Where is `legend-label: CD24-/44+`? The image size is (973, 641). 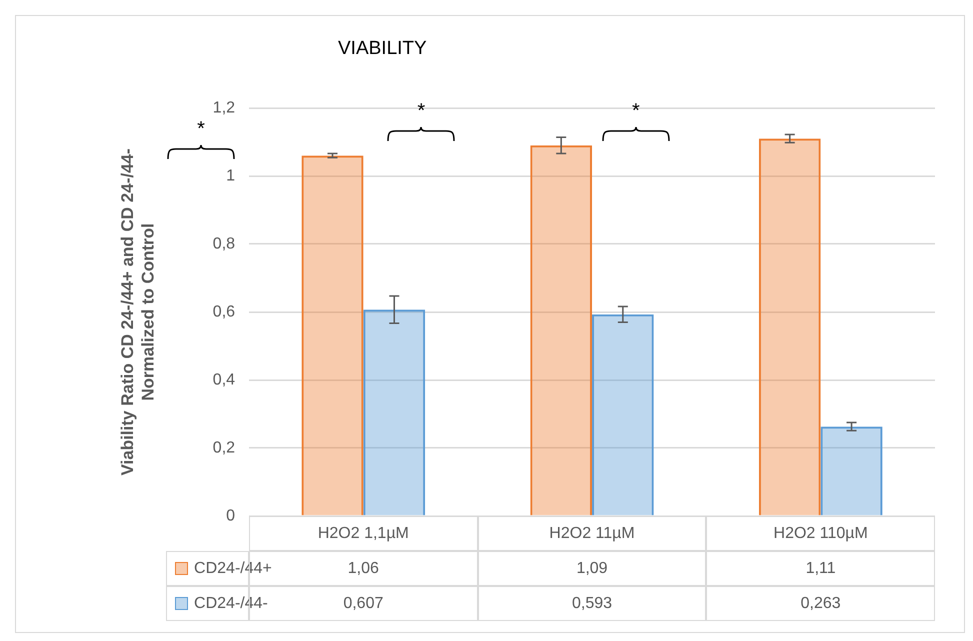
legend-label: CD24-/44+ is located at coordinates (233, 569).